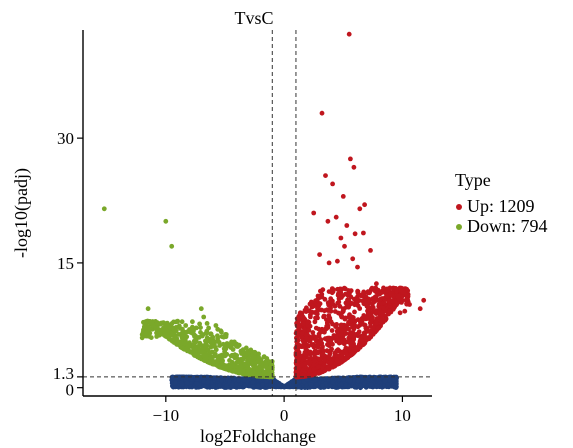  I want to click on x-tick-label: 10, so click(402, 415).